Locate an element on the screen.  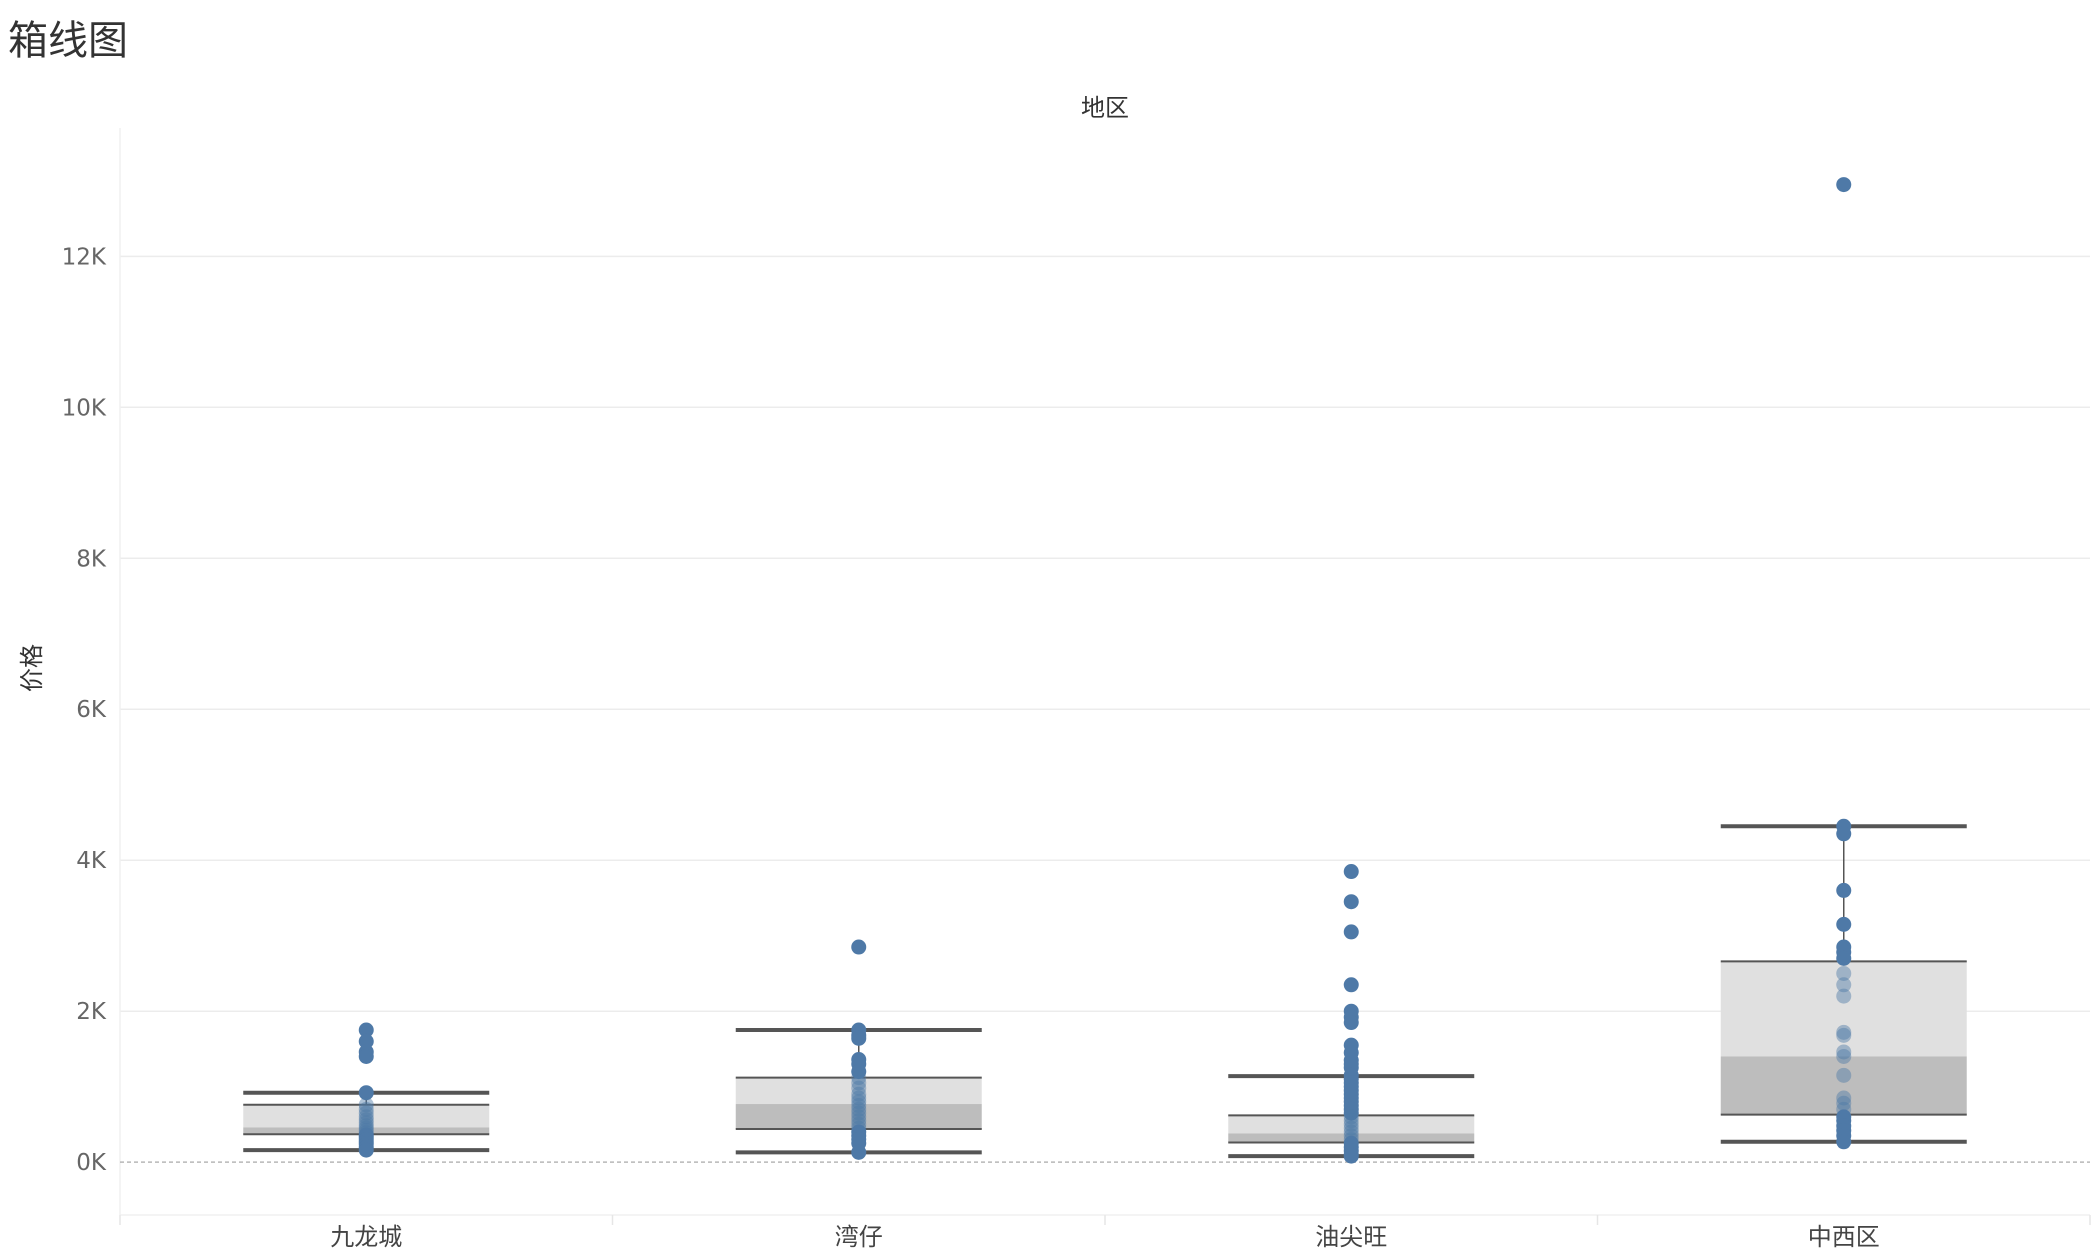
x-category-label: 中西区 is located at coordinates (1844, 1237).